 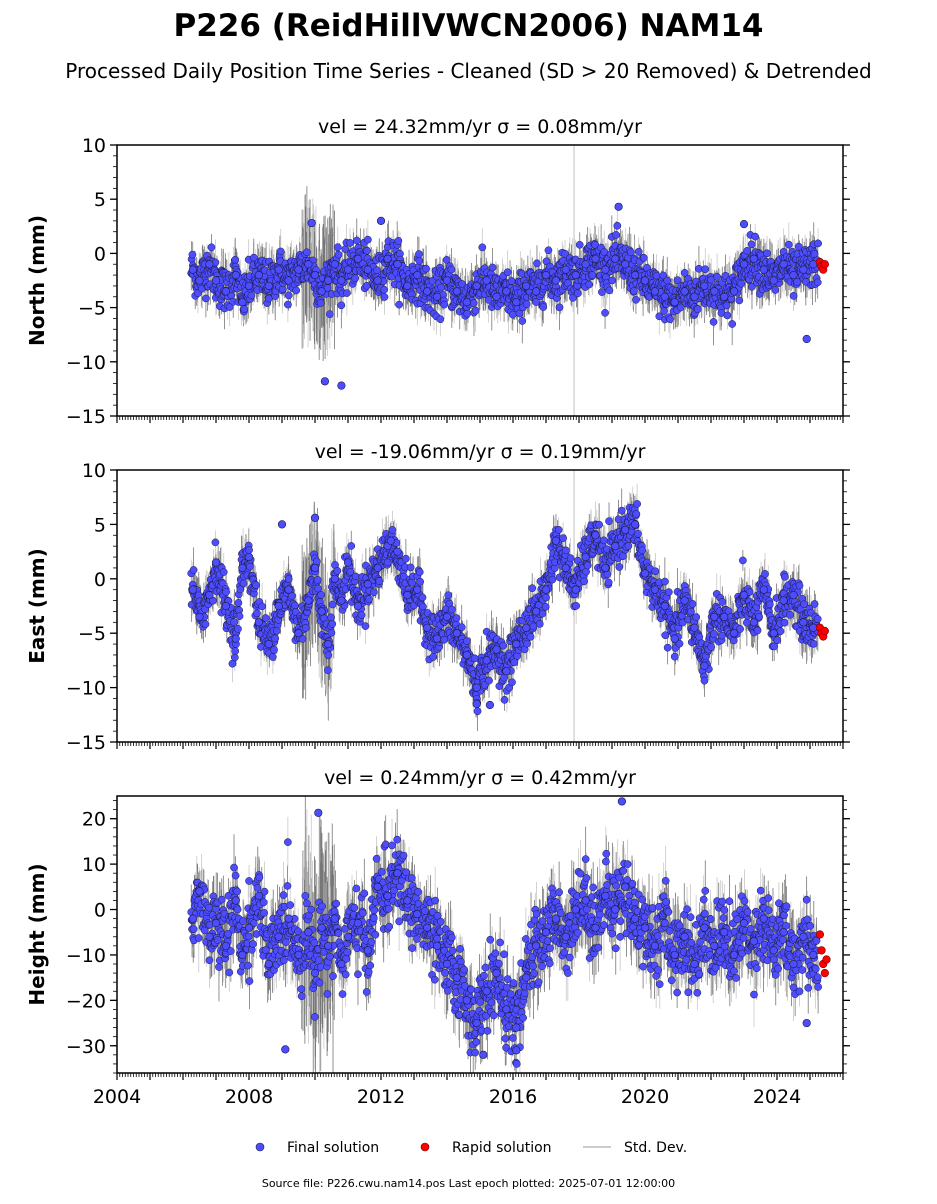 What do you see at coordinates (100, 200) in the screenshot?
I see `y-tick-label: 5` at bounding box center [100, 200].